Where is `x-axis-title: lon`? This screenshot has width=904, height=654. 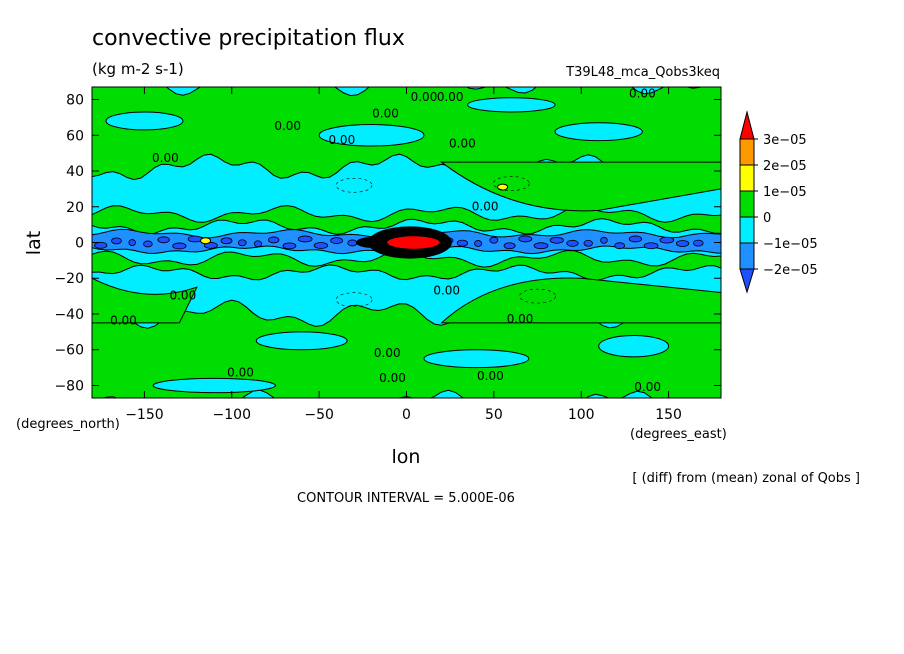
x-axis-title: lon is located at coordinates (406, 457).